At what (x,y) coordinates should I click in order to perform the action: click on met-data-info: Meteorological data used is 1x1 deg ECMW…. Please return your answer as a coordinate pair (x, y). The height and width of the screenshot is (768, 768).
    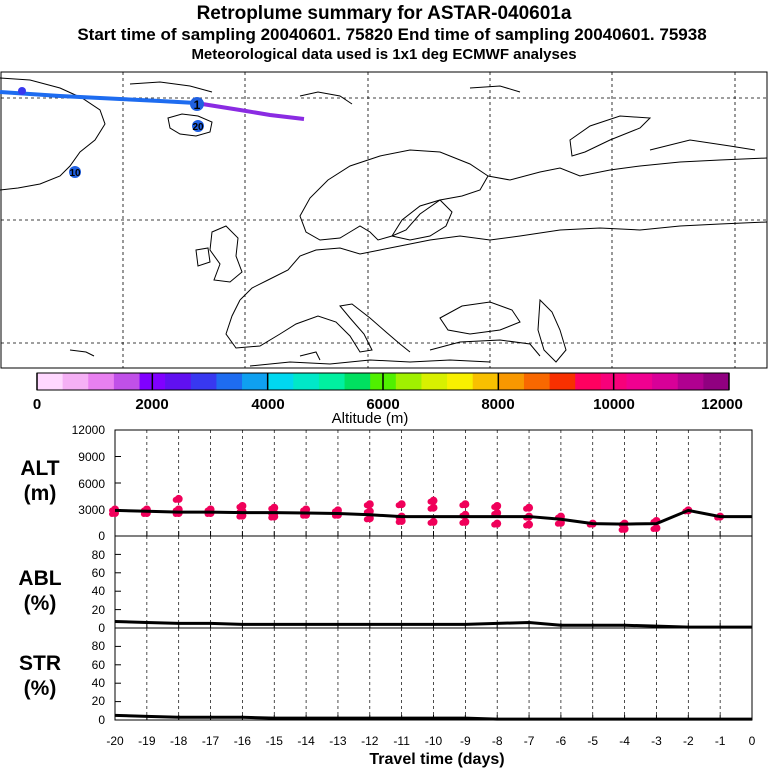
    Looking at the image, I should click on (384, 54).